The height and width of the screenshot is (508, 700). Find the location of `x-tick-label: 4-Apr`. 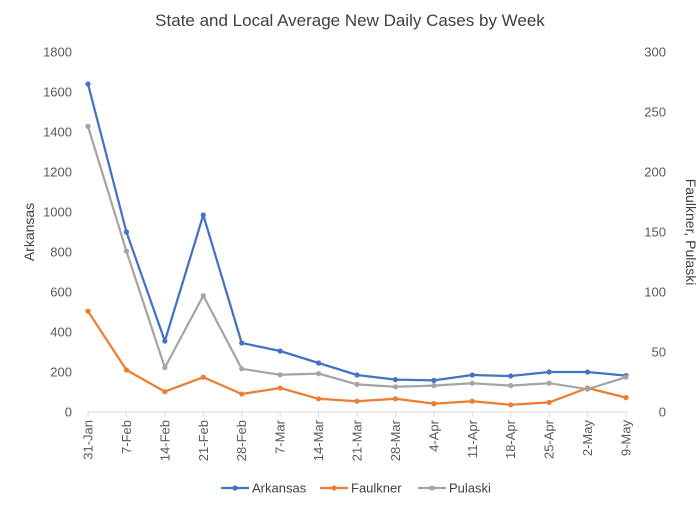

x-tick-label: 4-Apr is located at coordinates (433, 435).